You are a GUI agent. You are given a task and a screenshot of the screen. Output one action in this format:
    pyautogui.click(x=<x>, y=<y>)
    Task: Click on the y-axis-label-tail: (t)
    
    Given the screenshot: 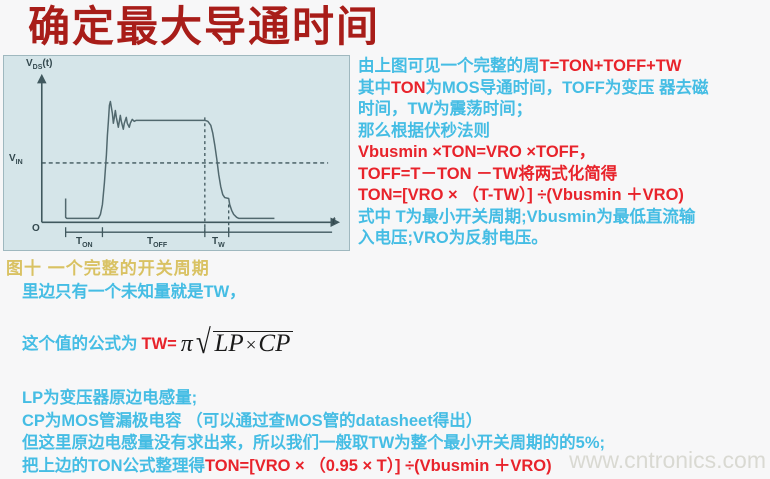 What is the action you would take?
    pyautogui.click(x=47, y=63)
    